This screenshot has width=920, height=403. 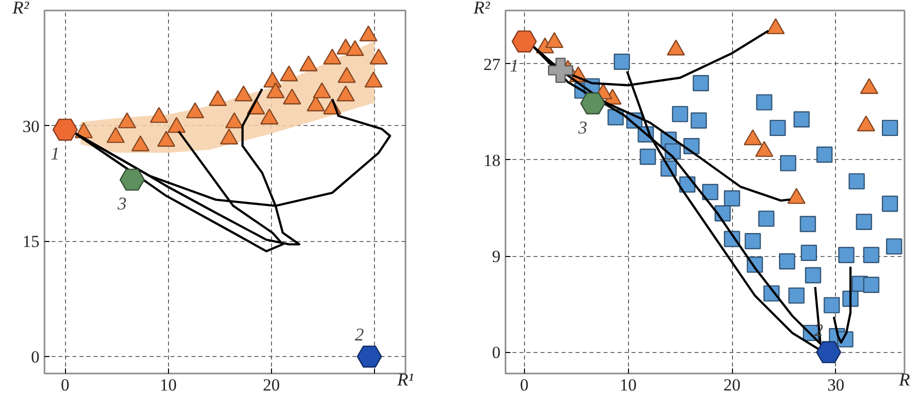 What do you see at coordinates (405, 380) in the screenshot?
I see `x-axis-title: R¹` at bounding box center [405, 380].